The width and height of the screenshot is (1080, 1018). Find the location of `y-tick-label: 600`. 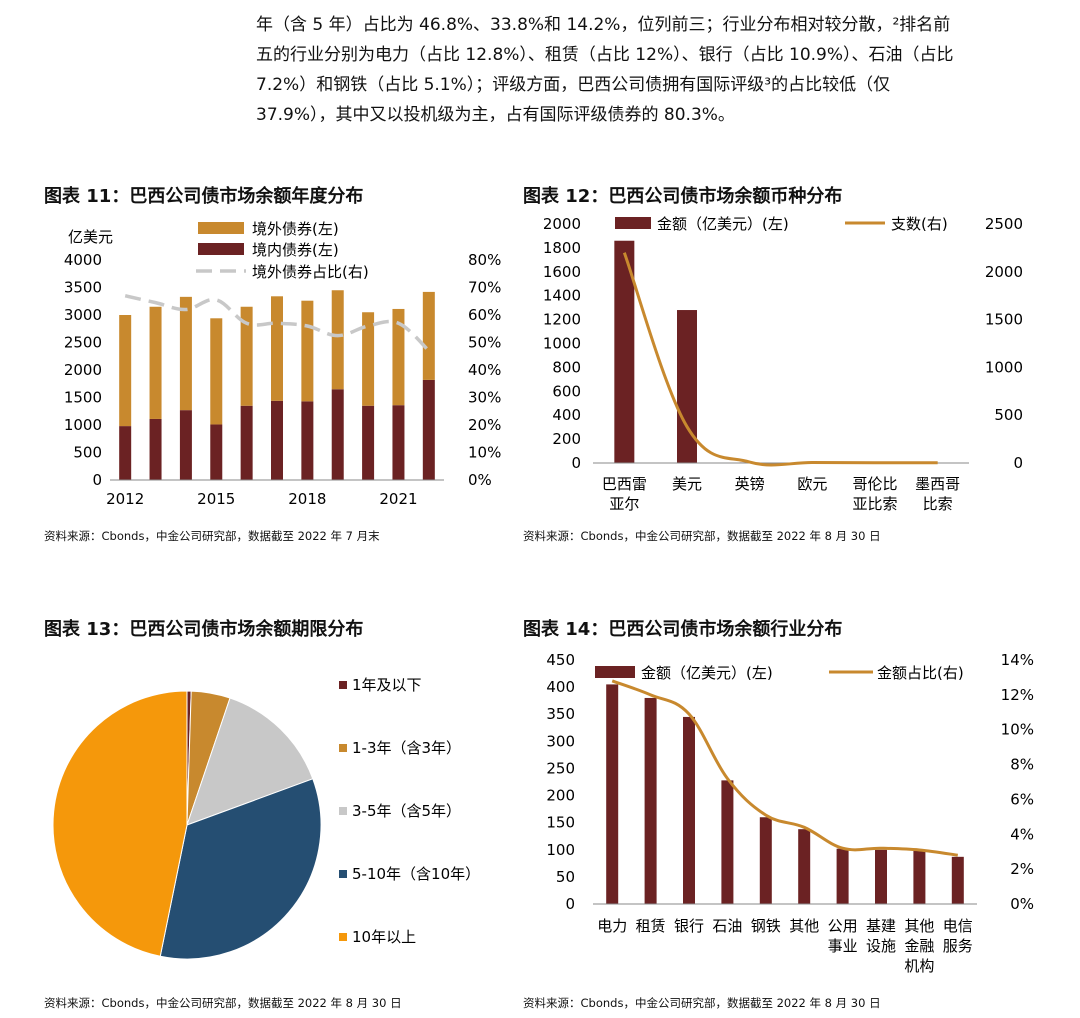

y-tick-label: 600 is located at coordinates (566, 391).